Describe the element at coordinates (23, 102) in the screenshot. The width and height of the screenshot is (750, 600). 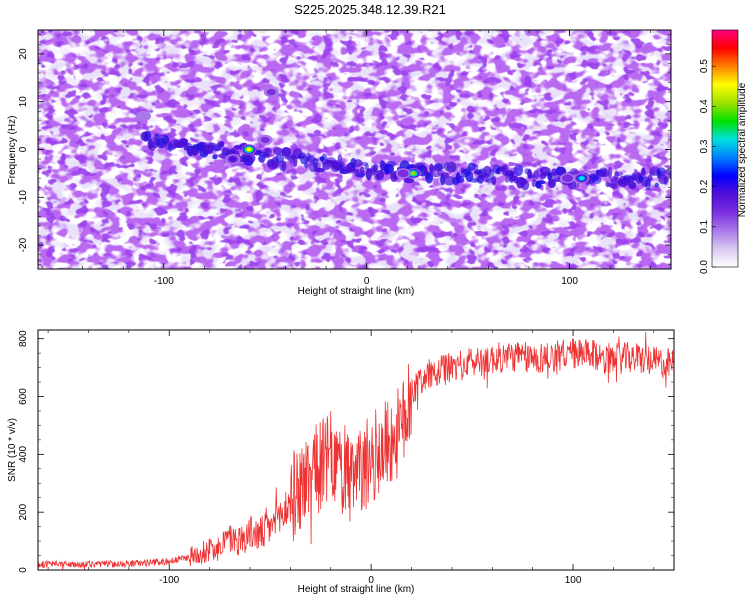
I see `heatmap-y-tick-label: 10` at that location.